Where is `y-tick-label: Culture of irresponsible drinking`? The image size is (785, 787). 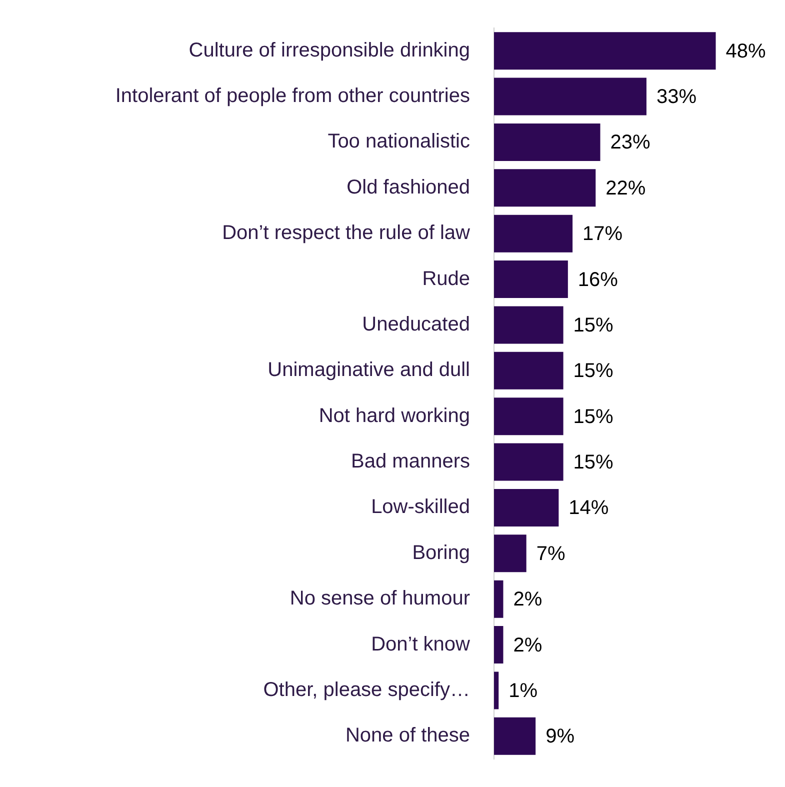 y-tick-label: Culture of irresponsible drinking is located at coordinates (329, 50).